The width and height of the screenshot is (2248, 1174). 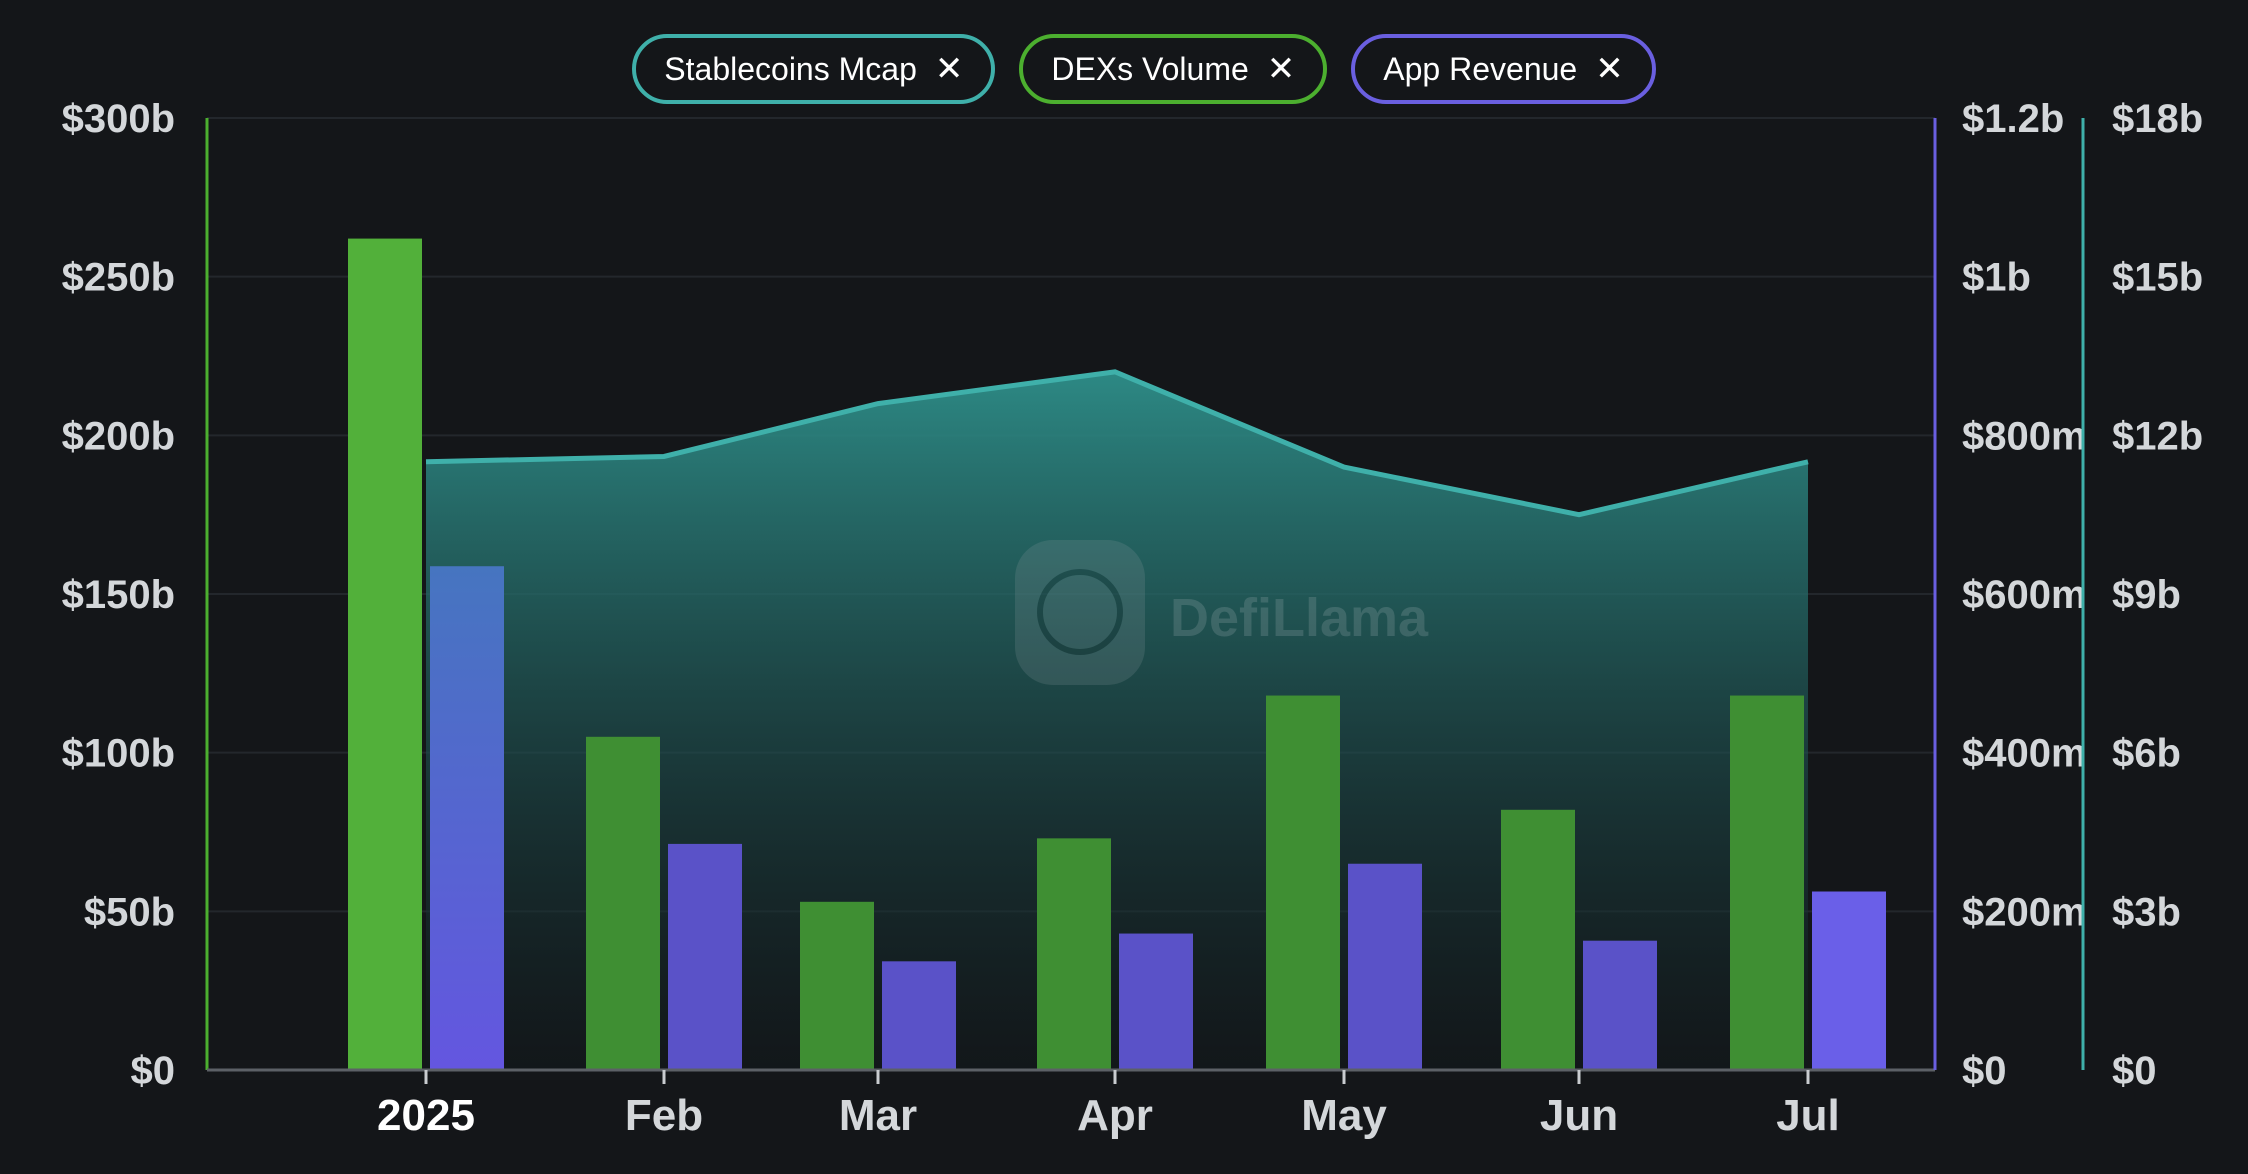 What do you see at coordinates (2157, 278) in the screenshot?
I see `right-axis-stablecoins-tick-label: $15b` at bounding box center [2157, 278].